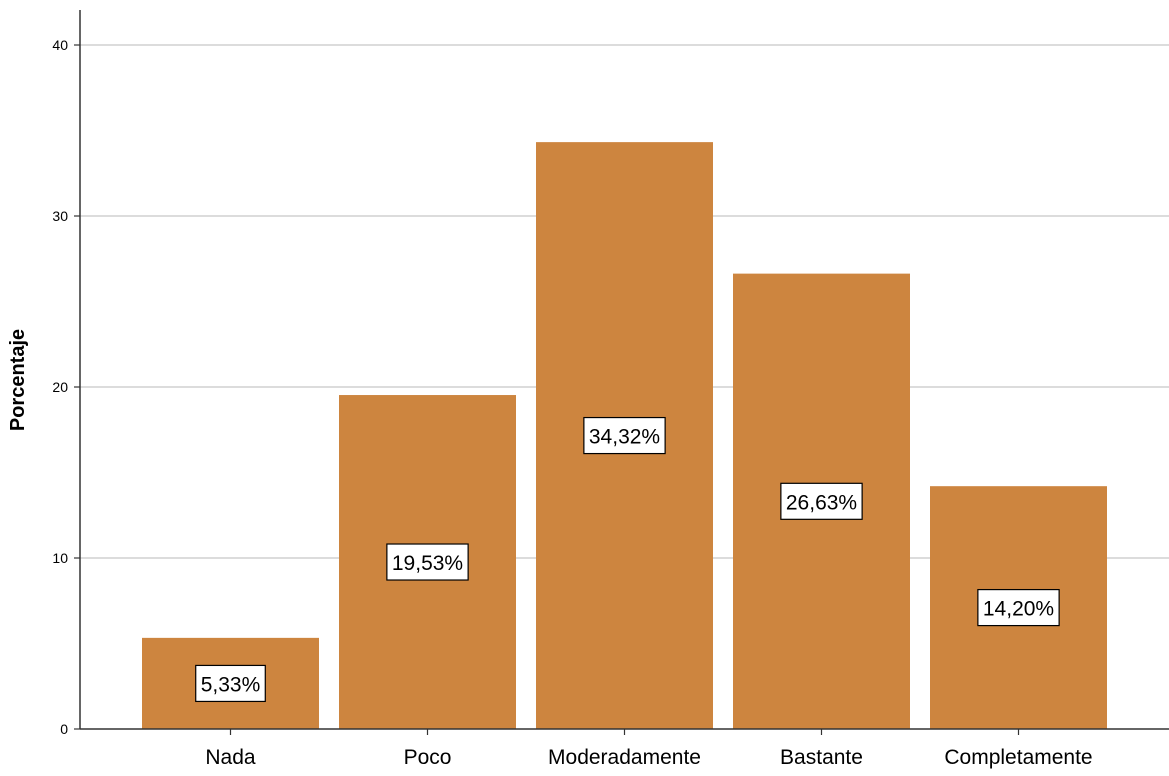 The image size is (1169, 776). I want to click on data-label: 26,63%, so click(821, 502).